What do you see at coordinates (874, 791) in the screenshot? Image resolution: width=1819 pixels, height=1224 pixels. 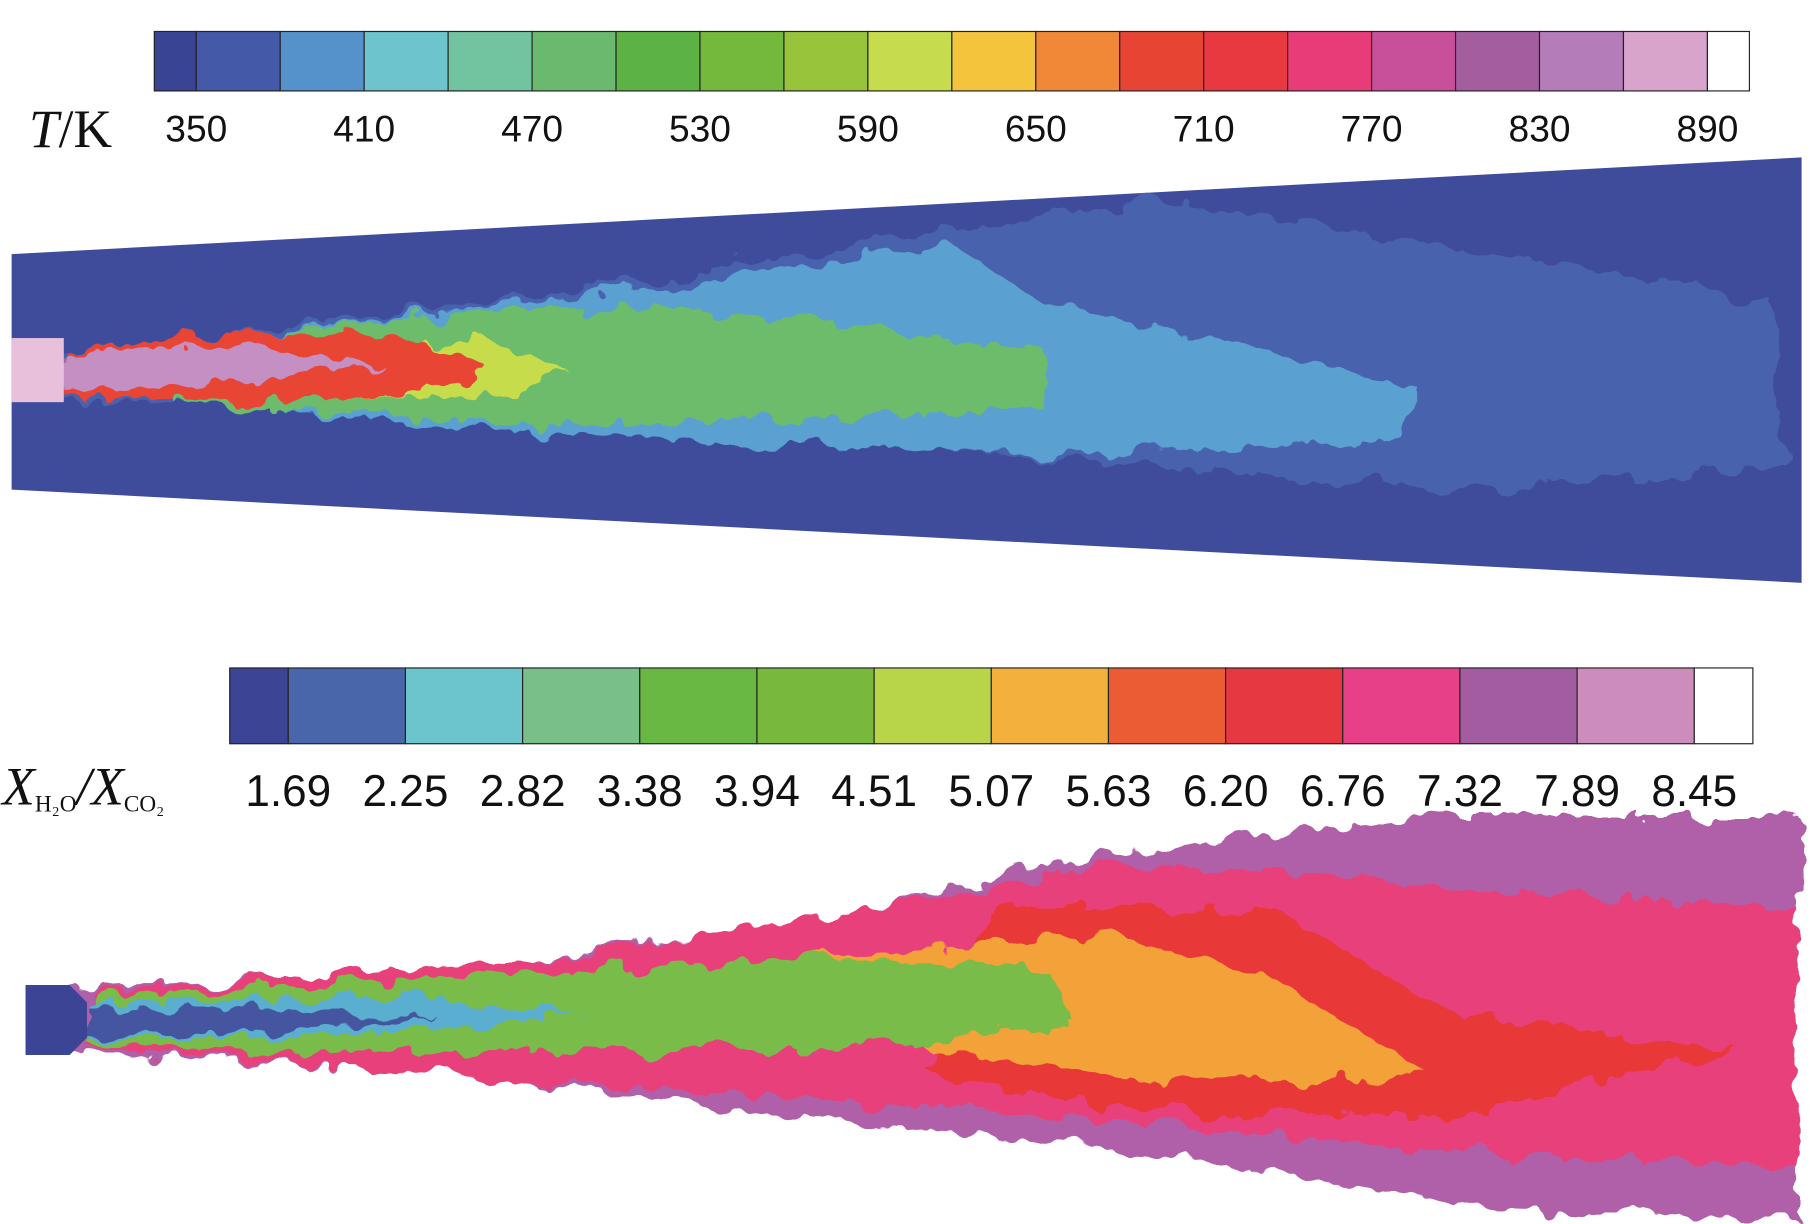 I see `tick-label: 4.51` at bounding box center [874, 791].